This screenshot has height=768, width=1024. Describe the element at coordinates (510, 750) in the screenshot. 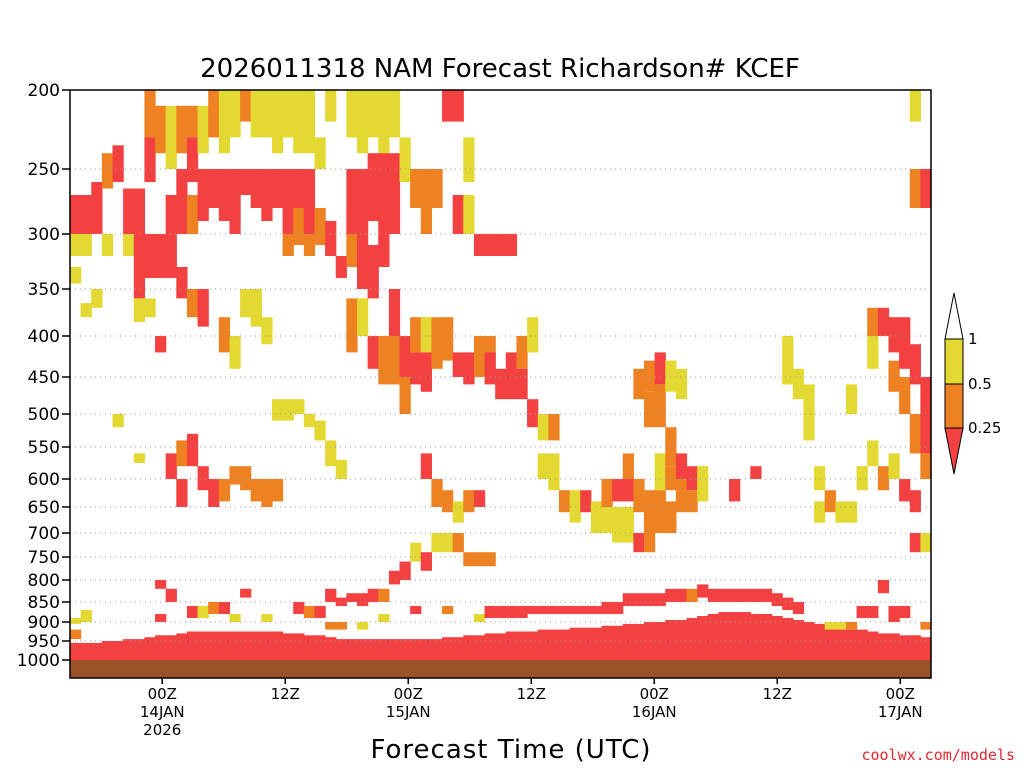

I see `x-axis-title: Forecast Time (UTC)` at that location.